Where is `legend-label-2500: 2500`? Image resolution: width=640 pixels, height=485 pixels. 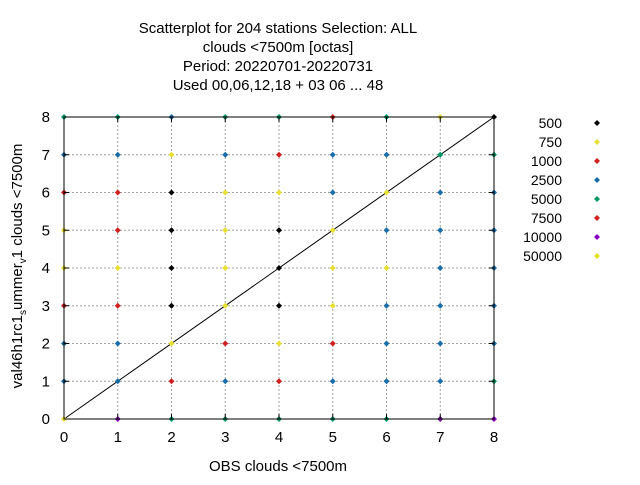
legend-label-2500: 2500 is located at coordinates (546, 180).